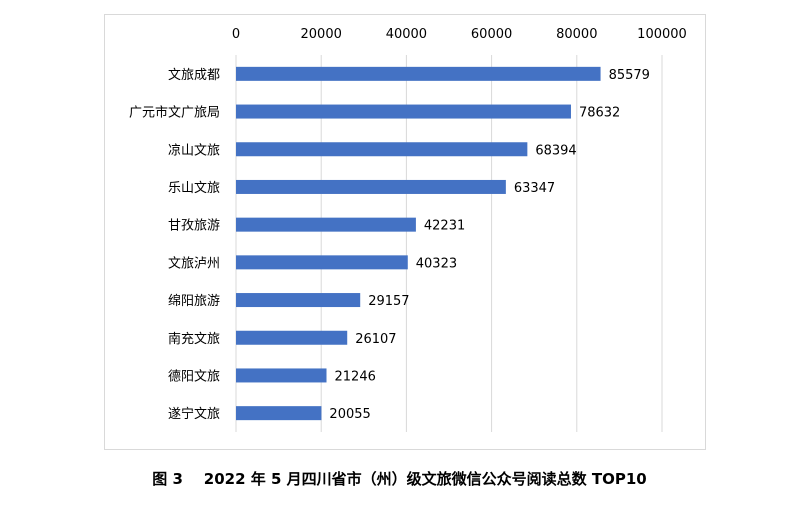 The image size is (799, 516). Describe the element at coordinates (194, 301) in the screenshot. I see `category-label-7: 绵阳旅游` at that location.